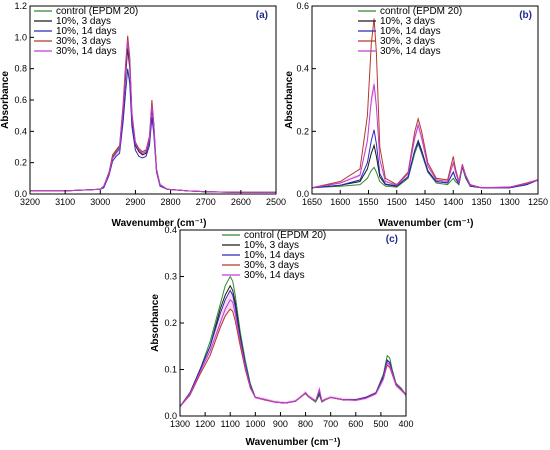  Describe the element at coordinates (392, 239) in the screenshot. I see `panel-tag: (c)` at that location.